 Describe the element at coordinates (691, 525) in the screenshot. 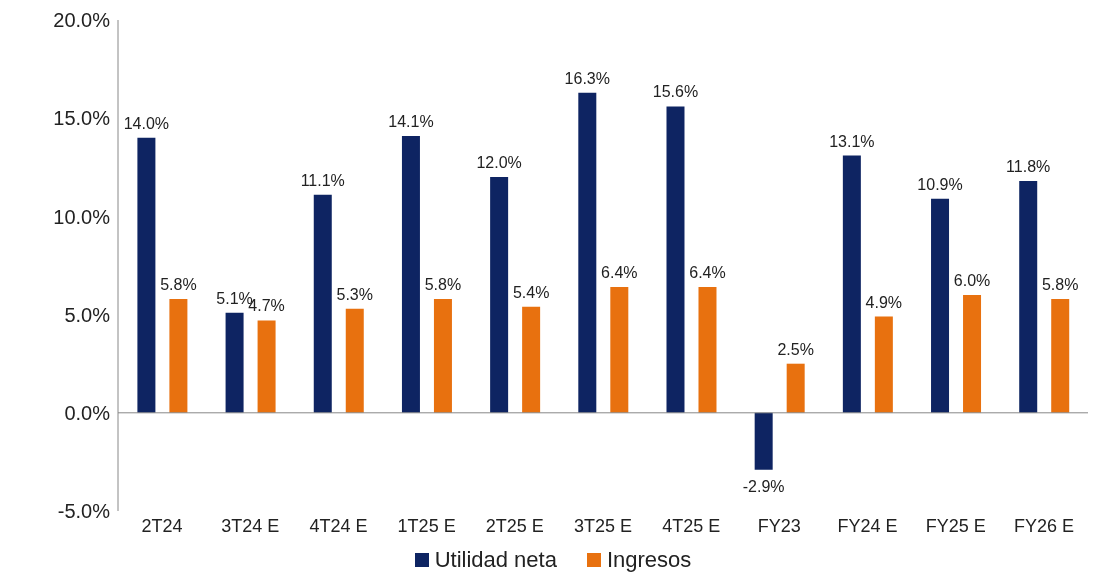

I see `x-tick-label: 4T25 E` at that location.